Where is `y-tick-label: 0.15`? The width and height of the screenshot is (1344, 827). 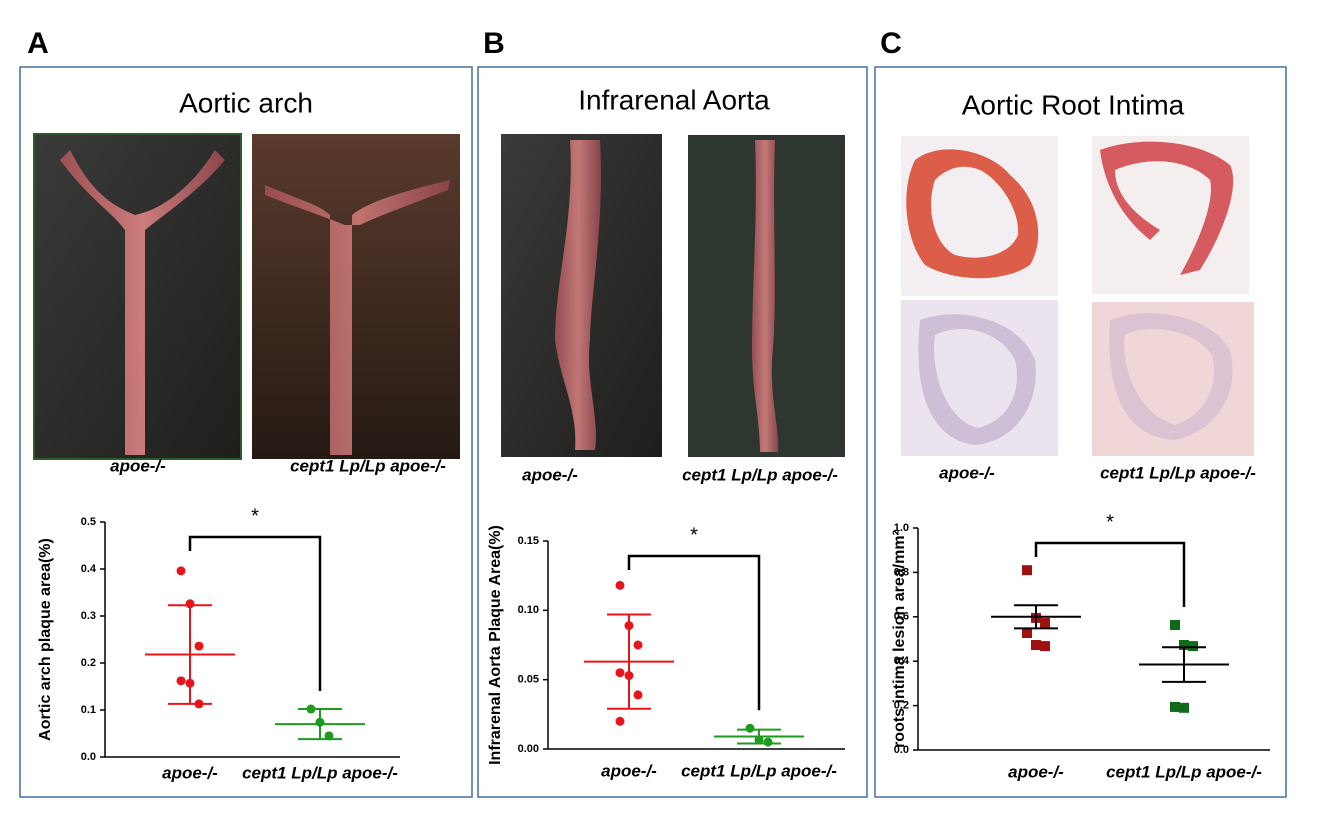 y-tick-label: 0.15 is located at coordinates (528, 541).